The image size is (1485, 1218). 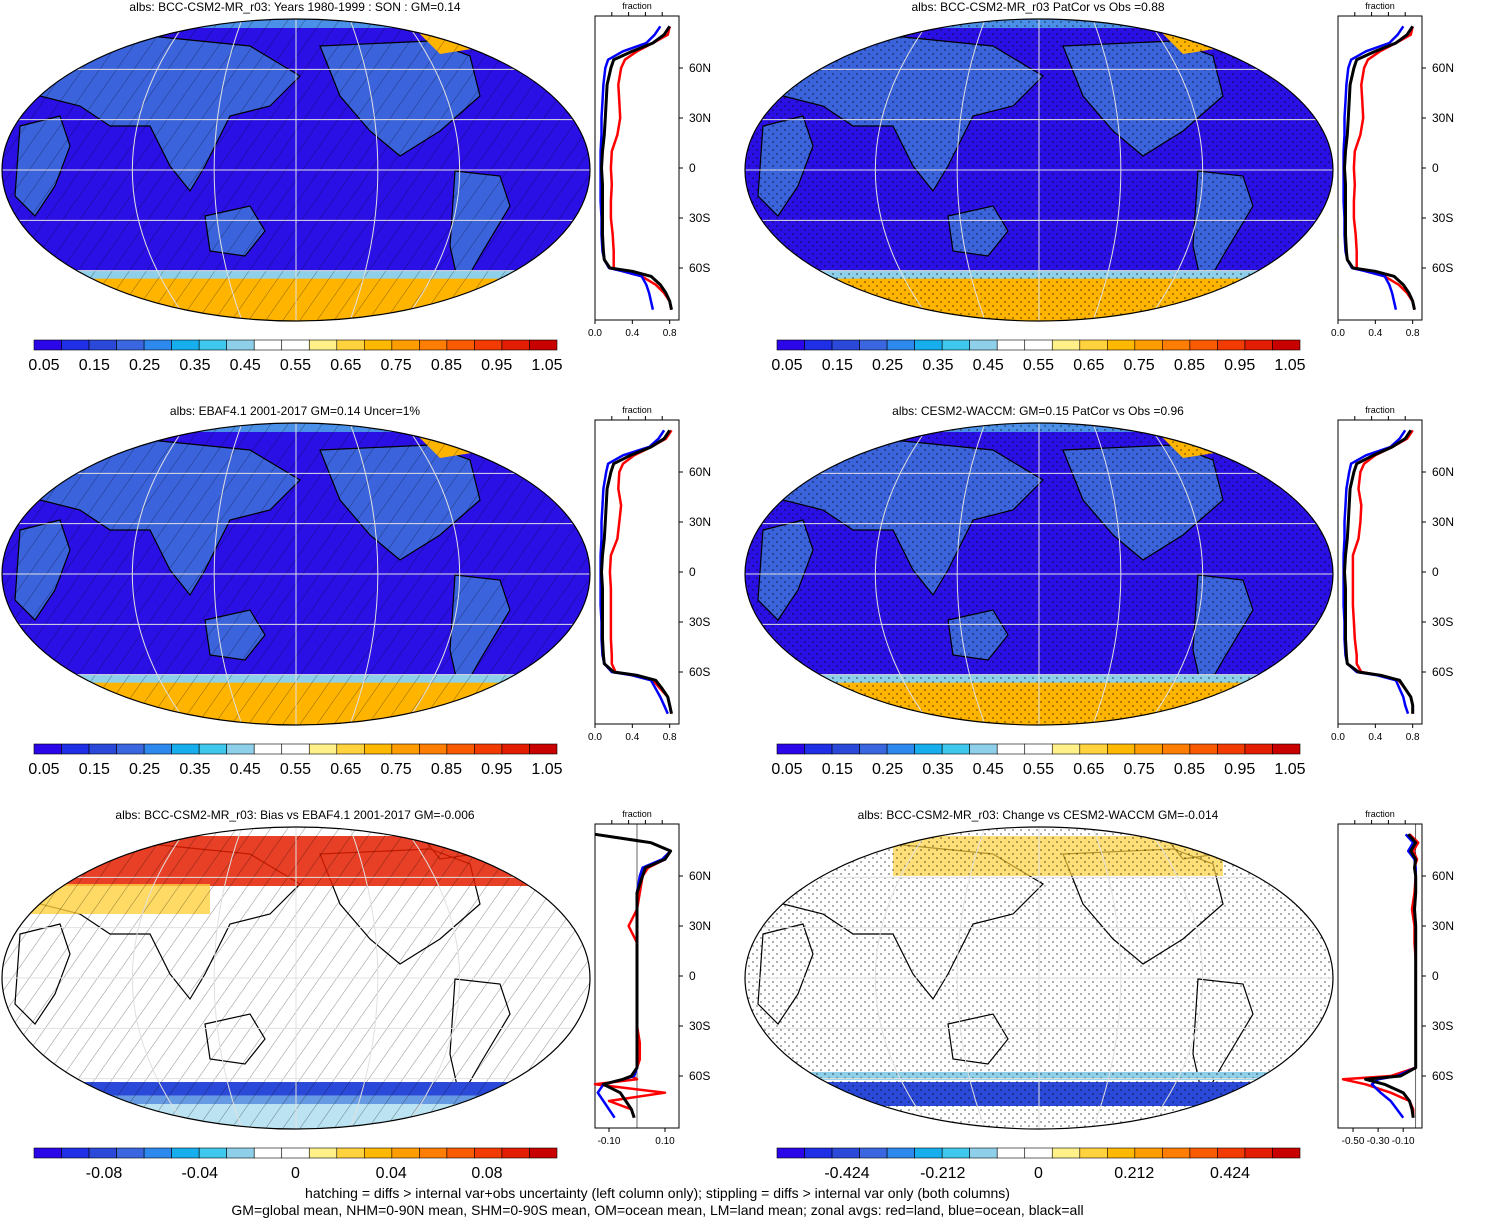 I want to click on profile-x-tick-label: 0.4, so click(x=1375, y=737).